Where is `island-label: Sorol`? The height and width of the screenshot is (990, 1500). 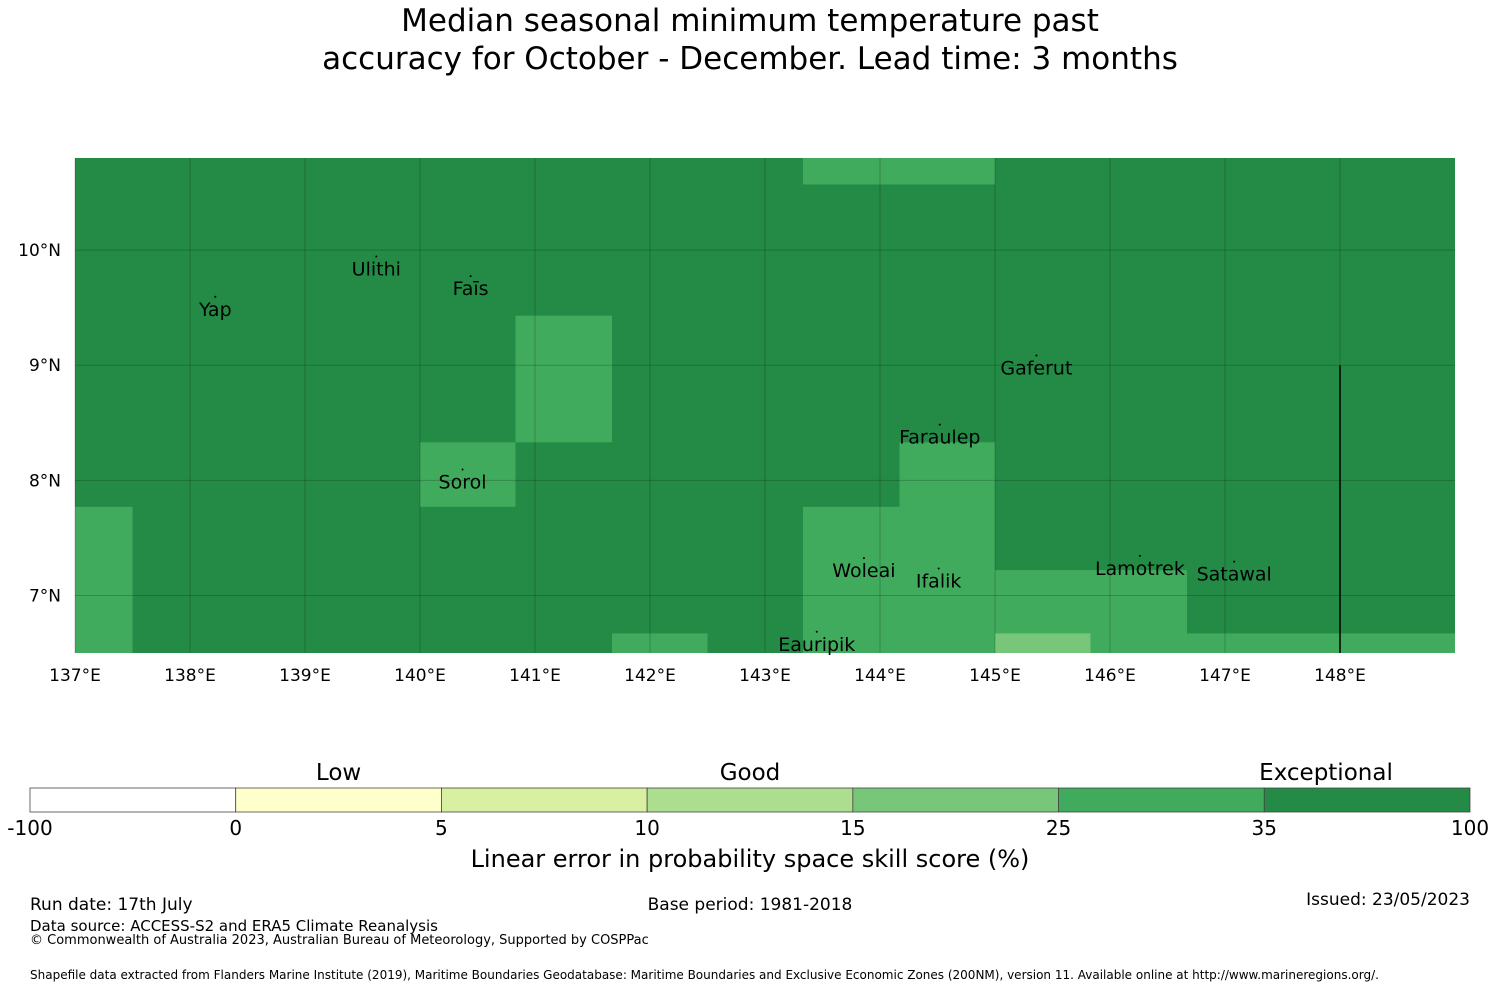 island-label: Sorol is located at coordinates (463, 482).